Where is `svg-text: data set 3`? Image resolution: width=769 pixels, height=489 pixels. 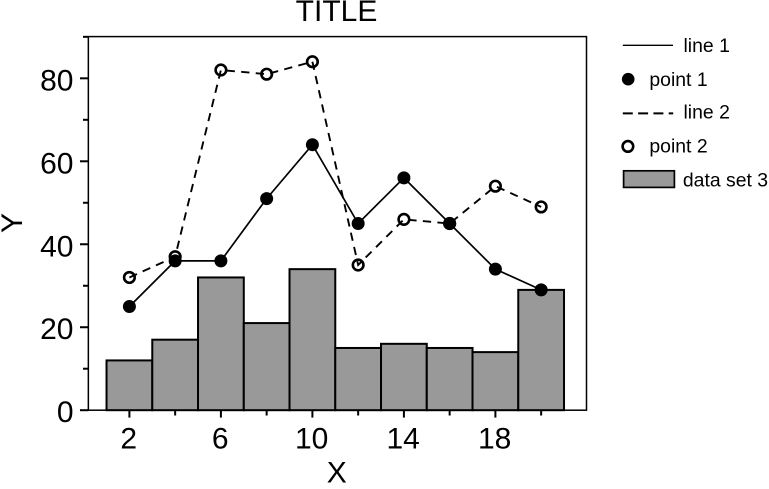
svg-text: data set 3 is located at coordinates (725, 180).